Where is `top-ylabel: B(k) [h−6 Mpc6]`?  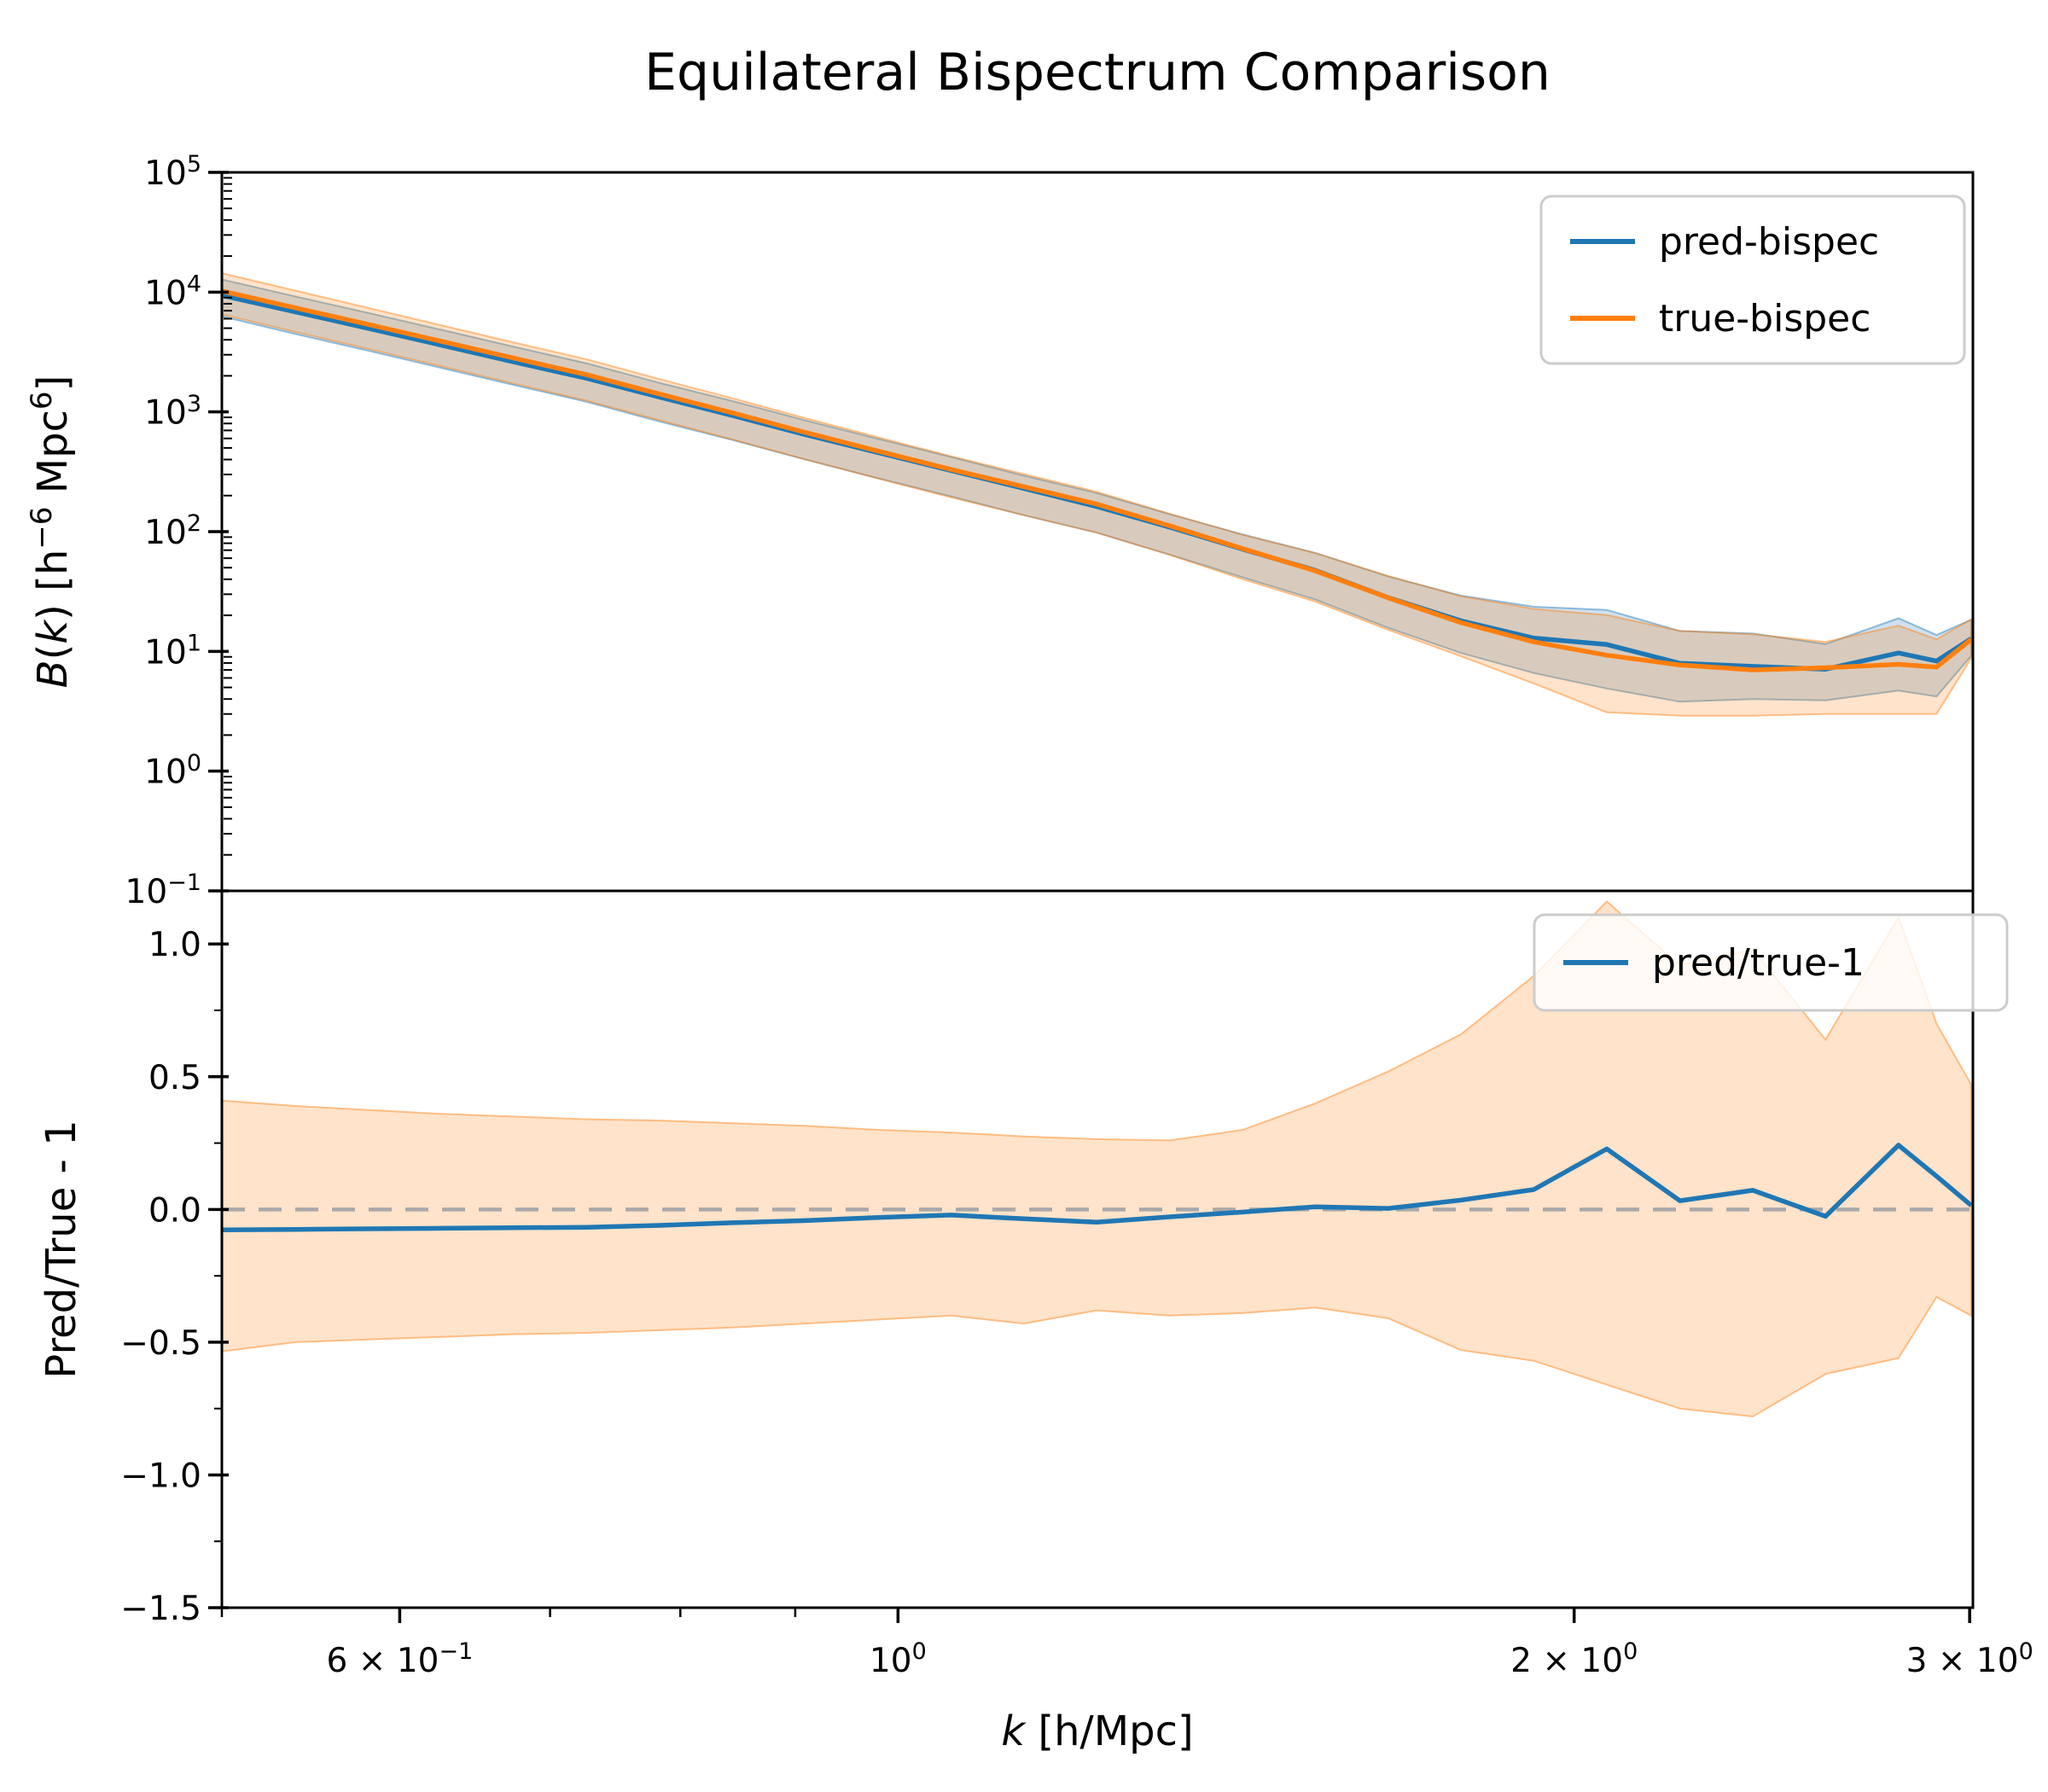 top-ylabel: B(k) [h−6 Mpc6] is located at coordinates (51, 532).